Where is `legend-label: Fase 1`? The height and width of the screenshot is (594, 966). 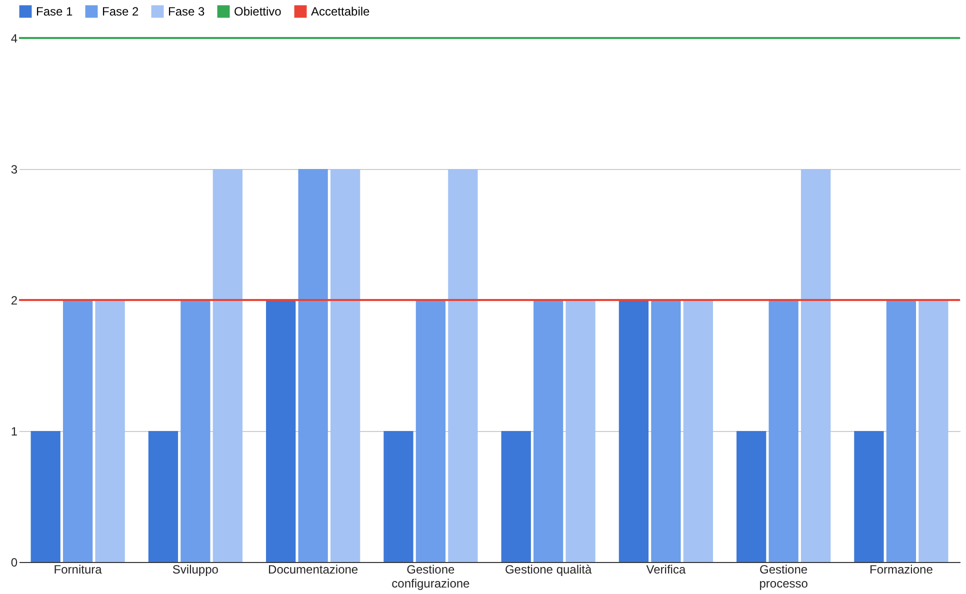
legend-label: Fase 1 is located at coordinates (55, 11).